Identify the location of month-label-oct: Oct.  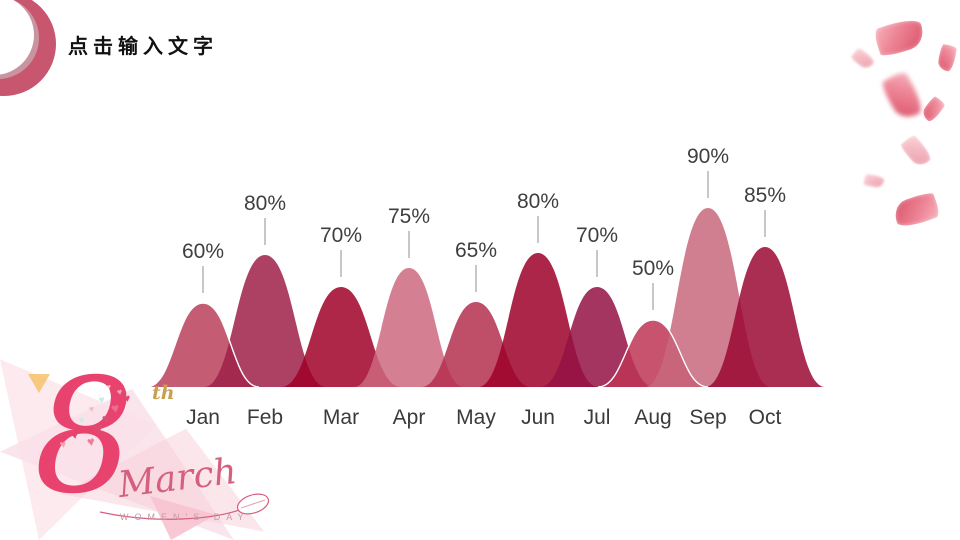
(765, 417).